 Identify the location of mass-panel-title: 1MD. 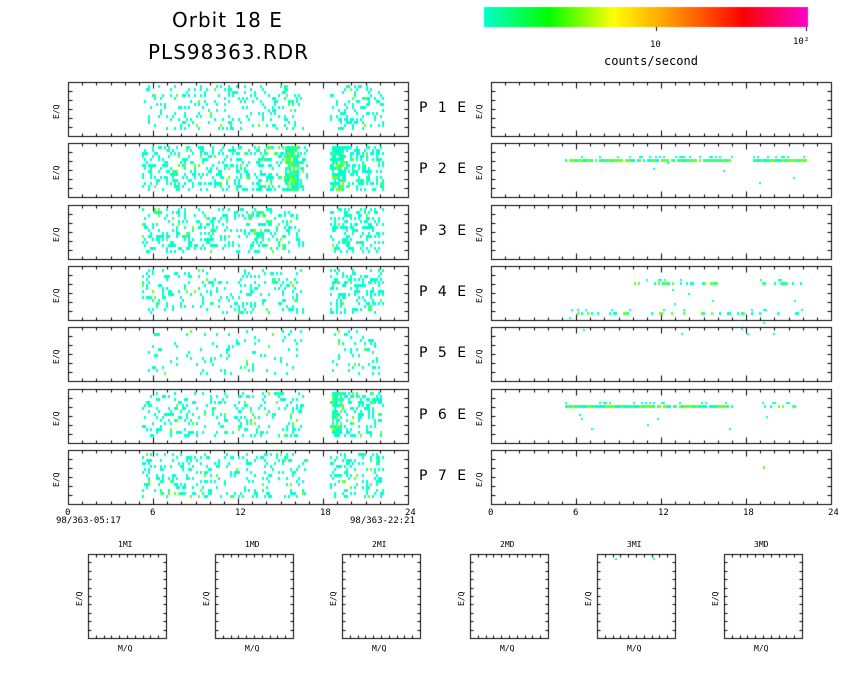
(252, 544).